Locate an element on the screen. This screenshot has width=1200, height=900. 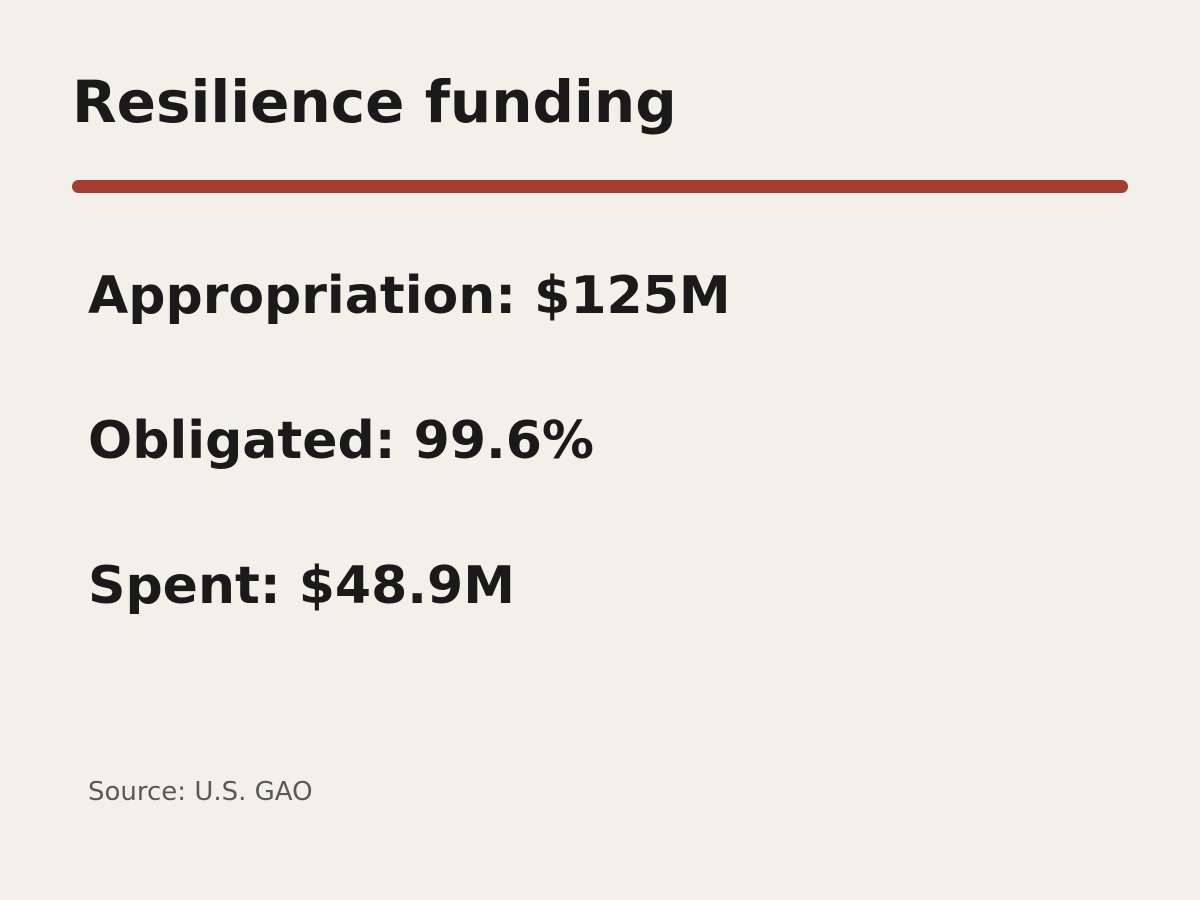
stat-line: Appropriation: $125M is located at coordinates (409, 296).